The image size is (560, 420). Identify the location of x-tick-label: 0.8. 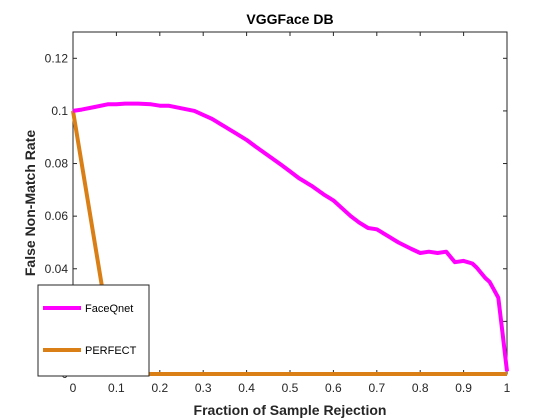
(420, 388).